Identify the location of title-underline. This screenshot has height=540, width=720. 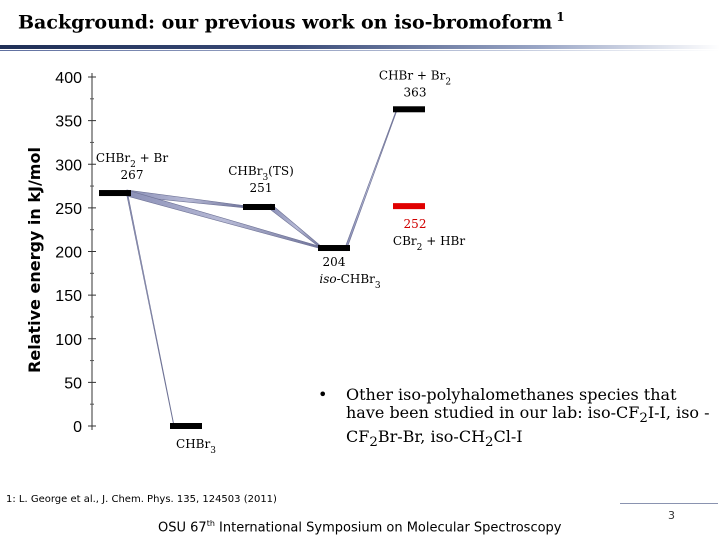
(360, 47).